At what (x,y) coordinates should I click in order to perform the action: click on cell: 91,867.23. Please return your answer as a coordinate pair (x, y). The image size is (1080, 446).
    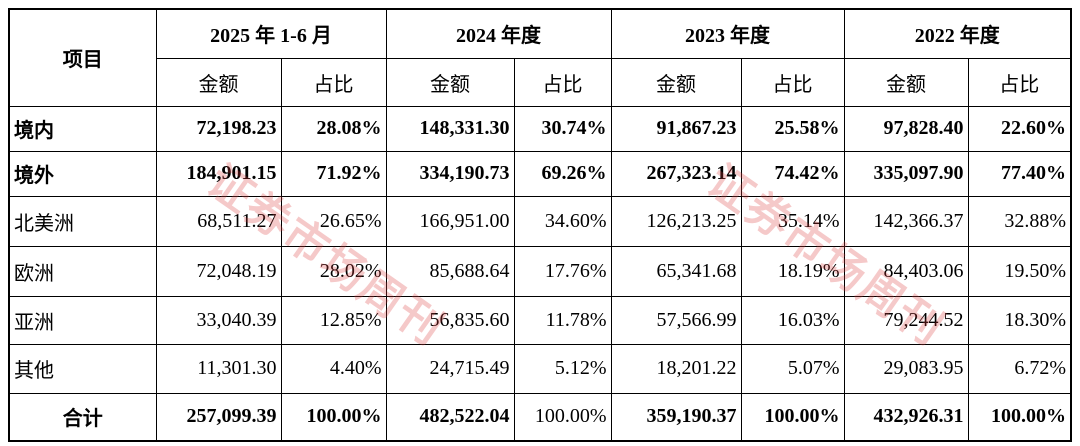
    Looking at the image, I should click on (676, 128).